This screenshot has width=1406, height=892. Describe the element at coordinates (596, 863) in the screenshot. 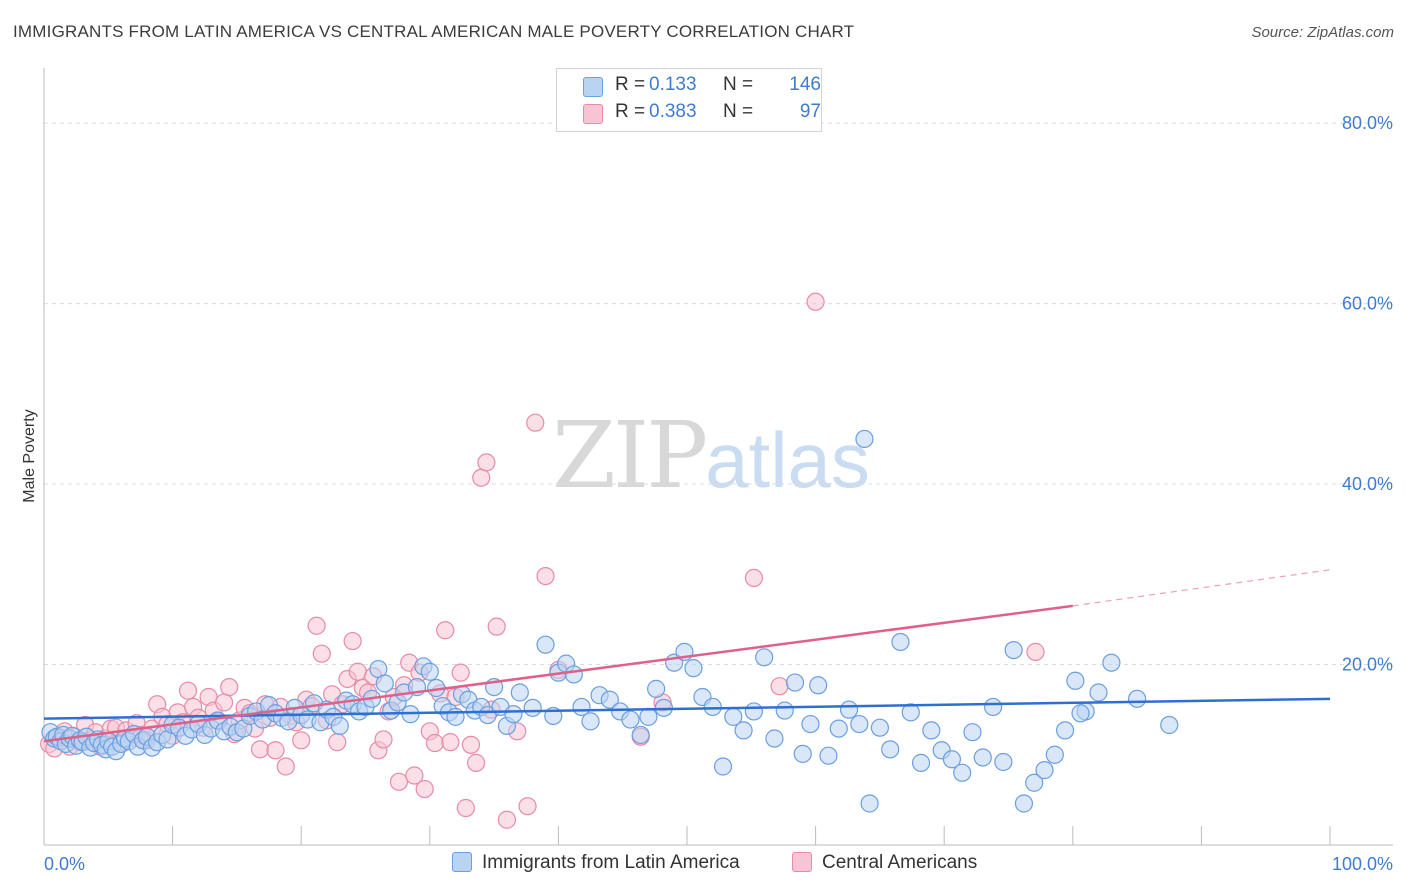

I see `bottom-legend-item-blue: Immigrants from Latin America` at that location.